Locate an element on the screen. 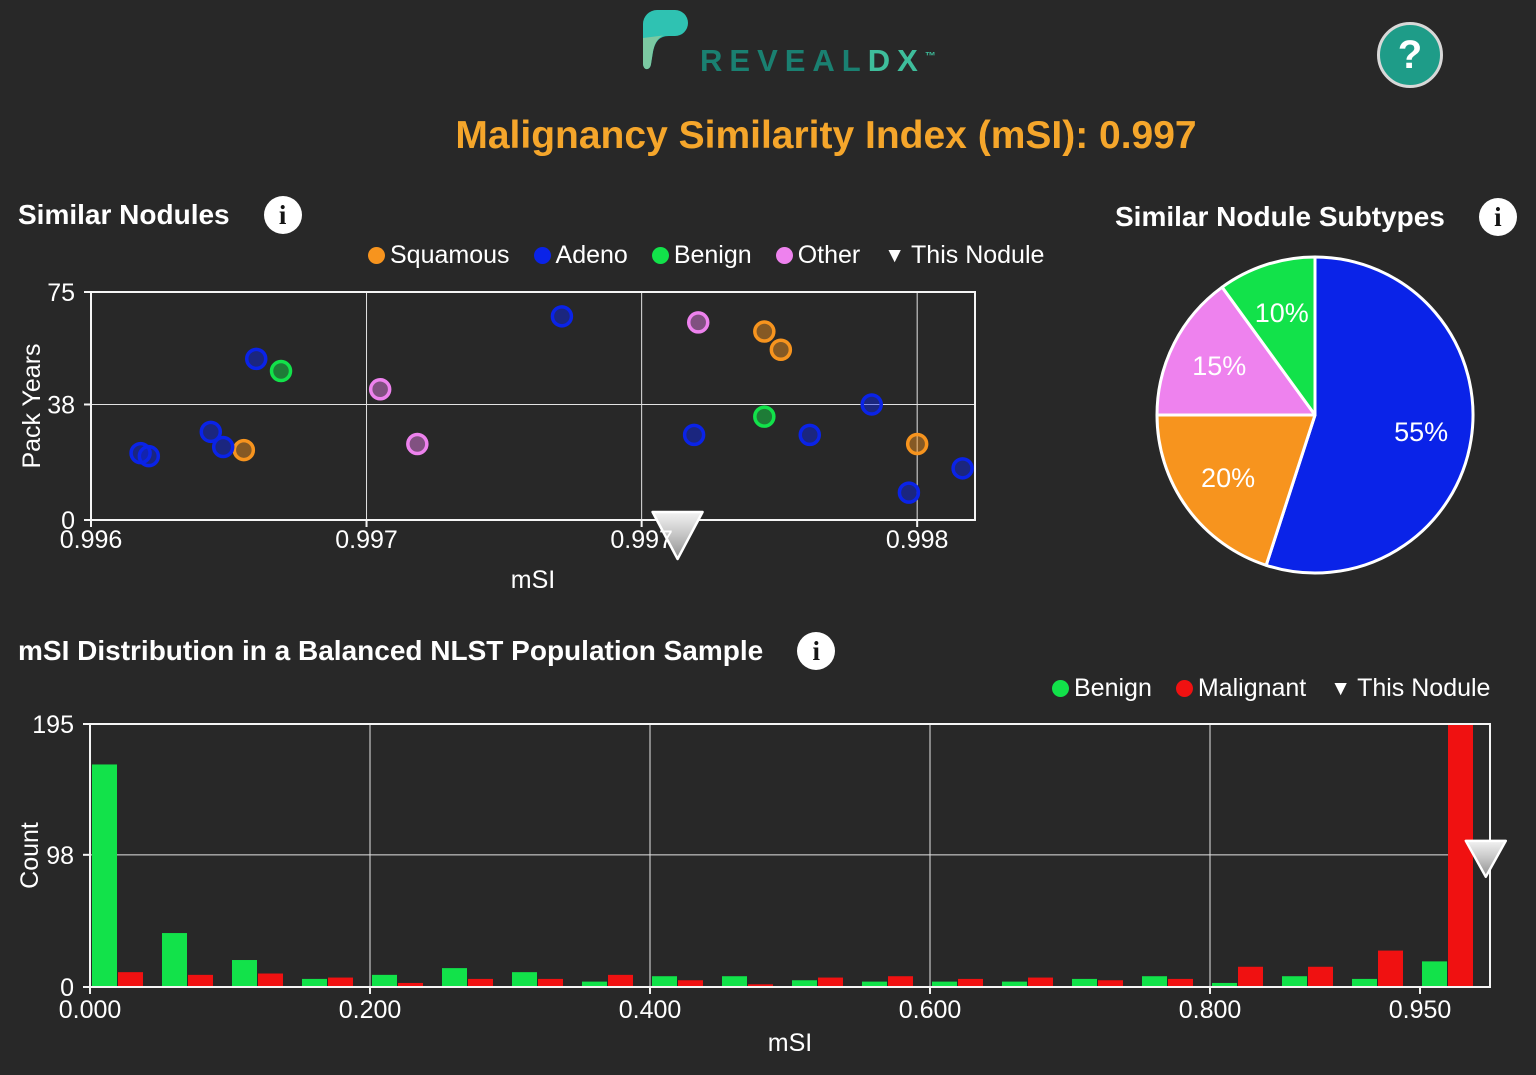 This screenshot has height=1075, width=1536. svg-text: 0.998 is located at coordinates (917, 540).